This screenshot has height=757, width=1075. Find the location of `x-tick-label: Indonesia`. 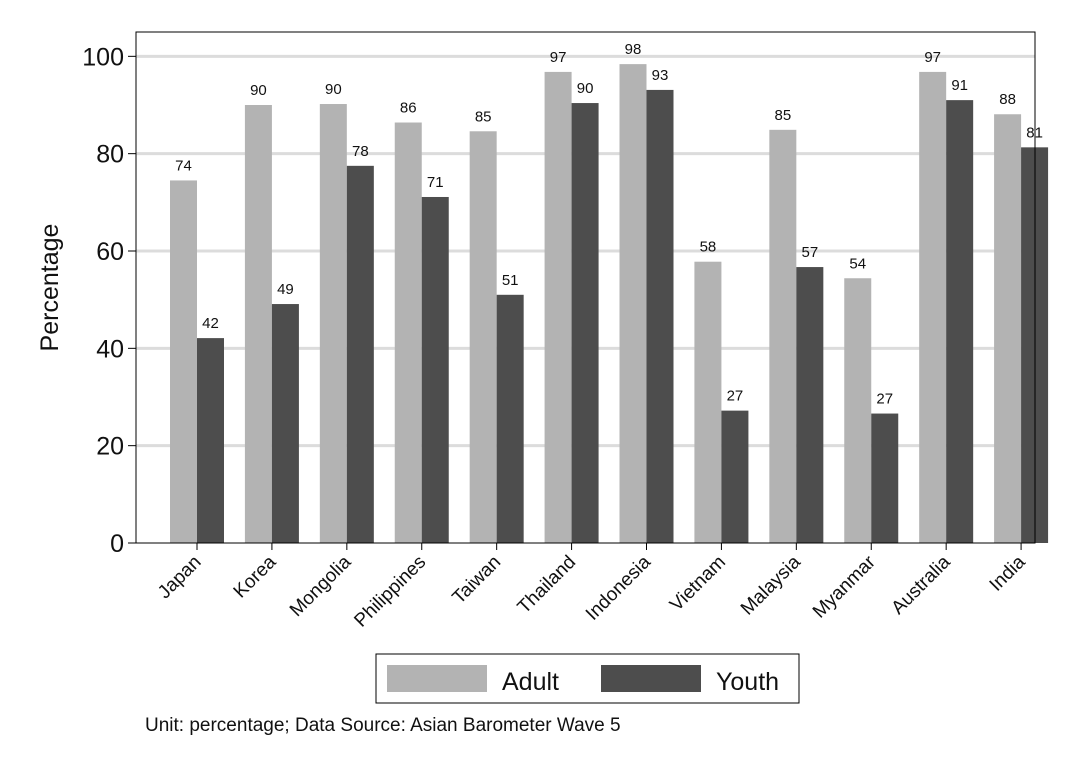

x-tick-label: Indonesia is located at coordinates (618, 587).